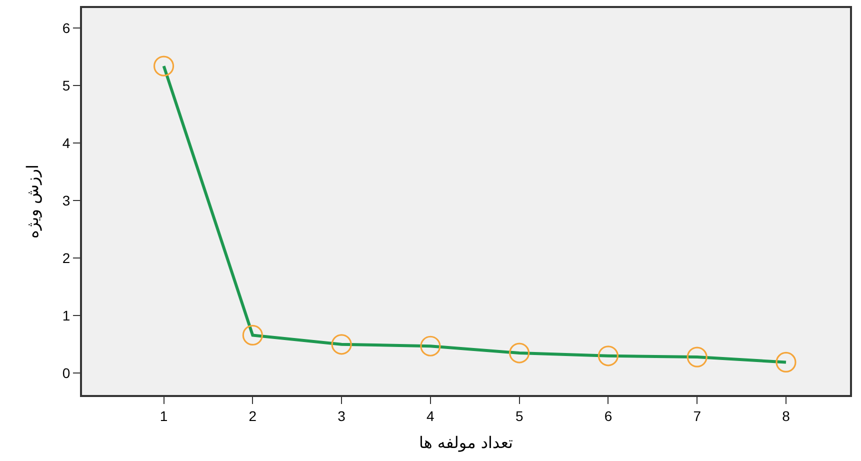 The width and height of the screenshot is (861, 461). Describe the element at coordinates (697, 416) in the screenshot. I see `x-tick-label: 7` at that location.